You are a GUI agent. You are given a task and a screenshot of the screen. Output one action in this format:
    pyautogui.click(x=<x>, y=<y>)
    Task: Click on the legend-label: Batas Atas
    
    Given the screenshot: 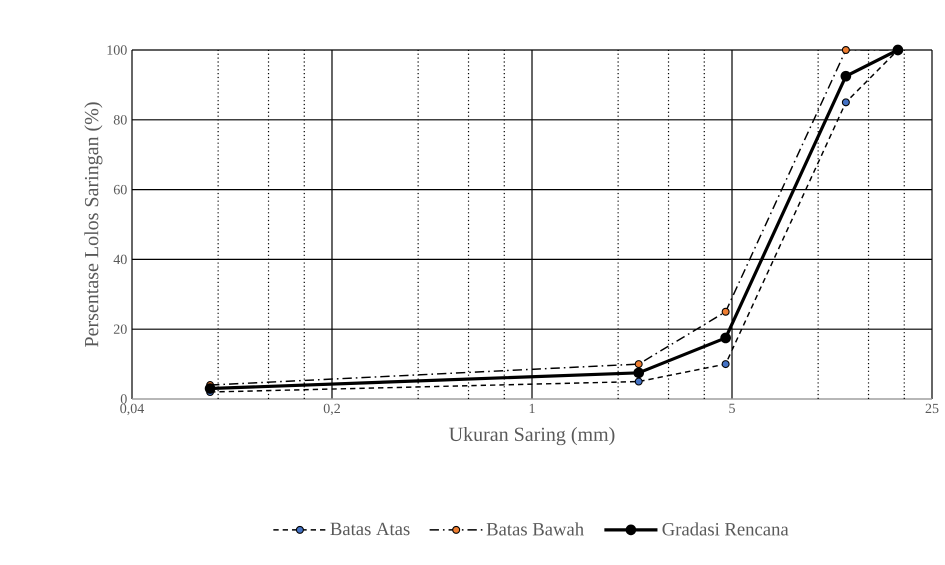 What is the action you would take?
    pyautogui.click(x=370, y=529)
    